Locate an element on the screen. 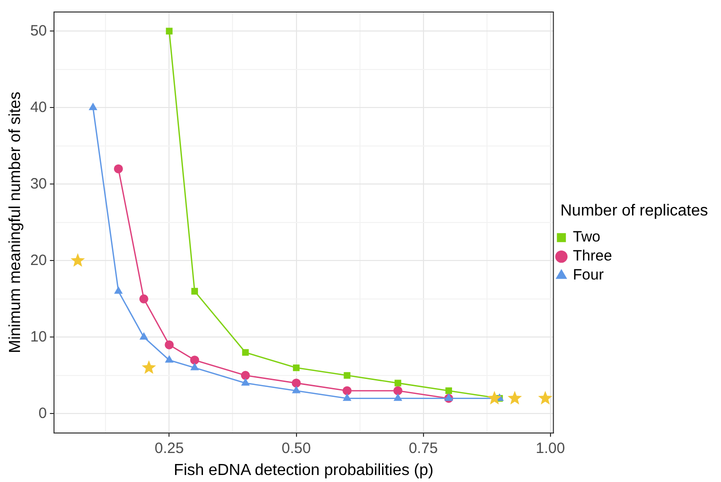 This screenshot has height=482, width=721. y-tick-label: 50 is located at coordinates (38, 31).